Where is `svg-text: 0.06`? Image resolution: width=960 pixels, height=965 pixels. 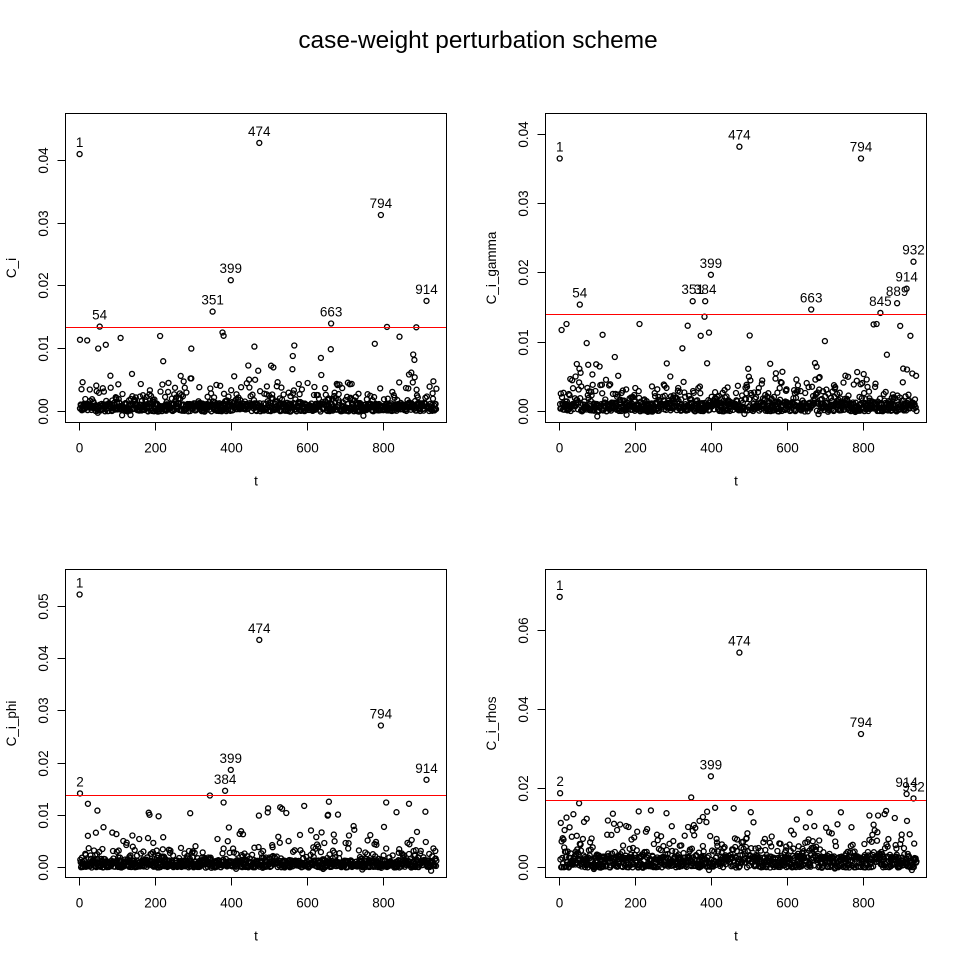
svg-text: 0.06 is located at coordinates (523, 630).